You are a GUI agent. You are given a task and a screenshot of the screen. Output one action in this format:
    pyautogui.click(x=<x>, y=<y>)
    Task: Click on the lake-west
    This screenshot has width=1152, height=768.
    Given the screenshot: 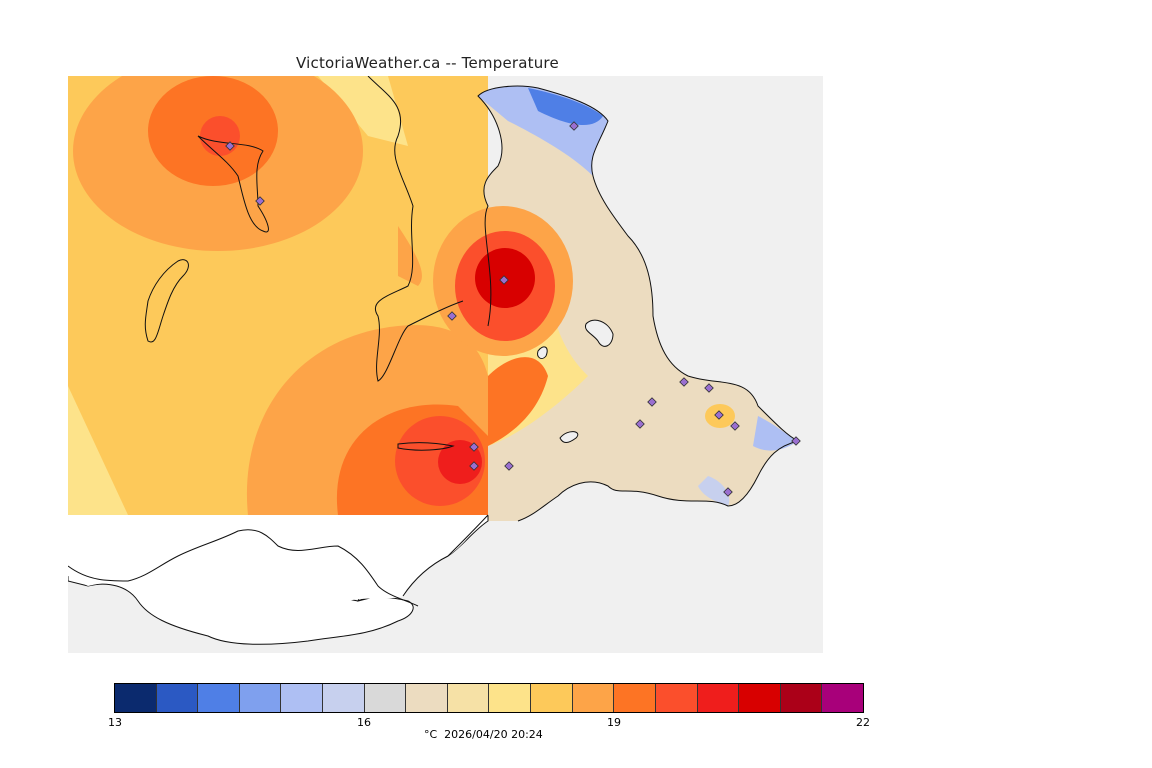 What is the action you would take?
    pyautogui.click(x=233, y=184)
    